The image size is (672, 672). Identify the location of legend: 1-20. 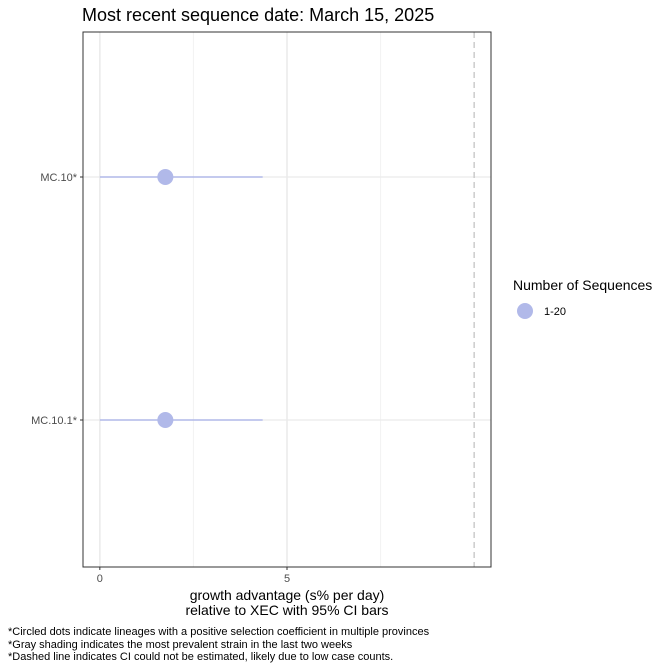
(541, 311).